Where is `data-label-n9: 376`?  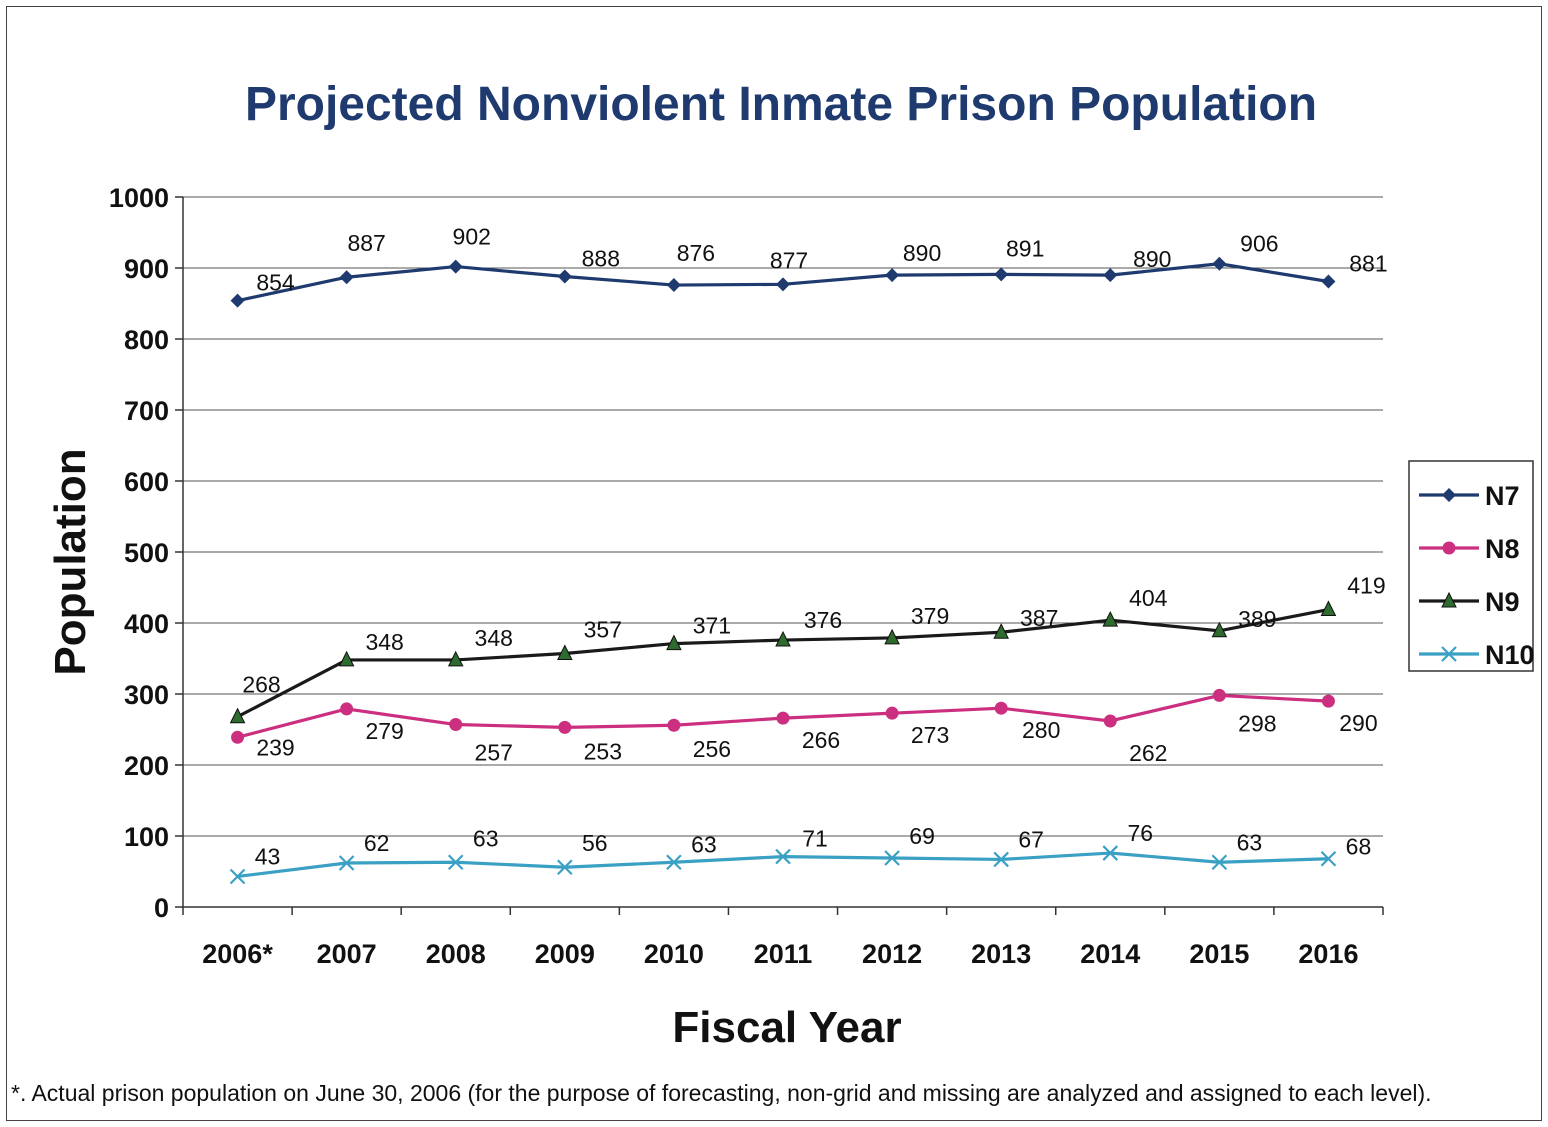
data-label-n9: 376 is located at coordinates (823, 620).